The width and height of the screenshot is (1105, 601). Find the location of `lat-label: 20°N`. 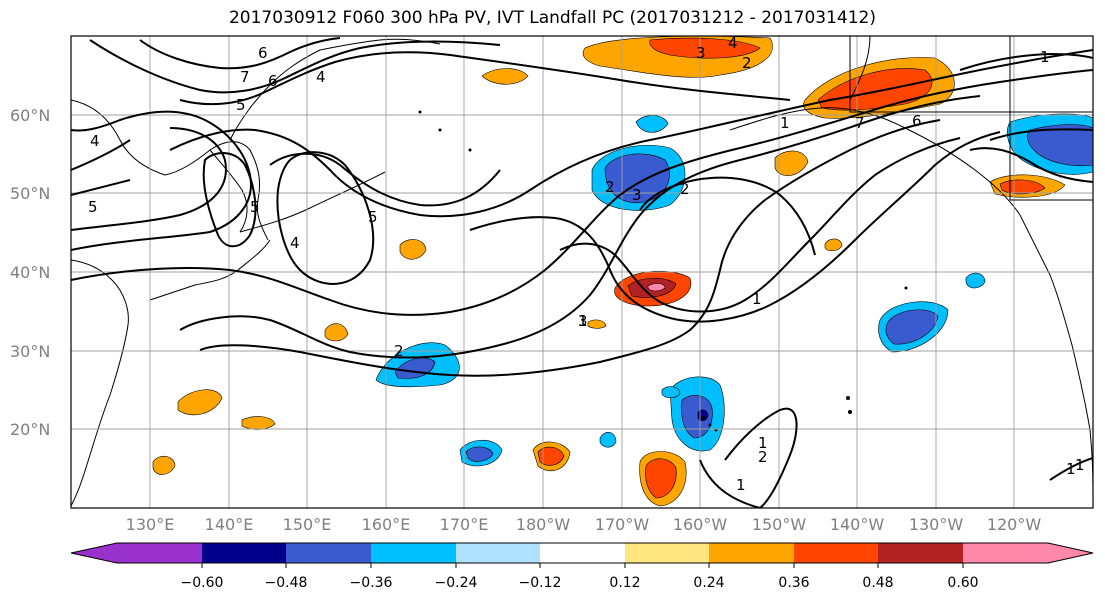

lat-label: 20°N is located at coordinates (30, 429).